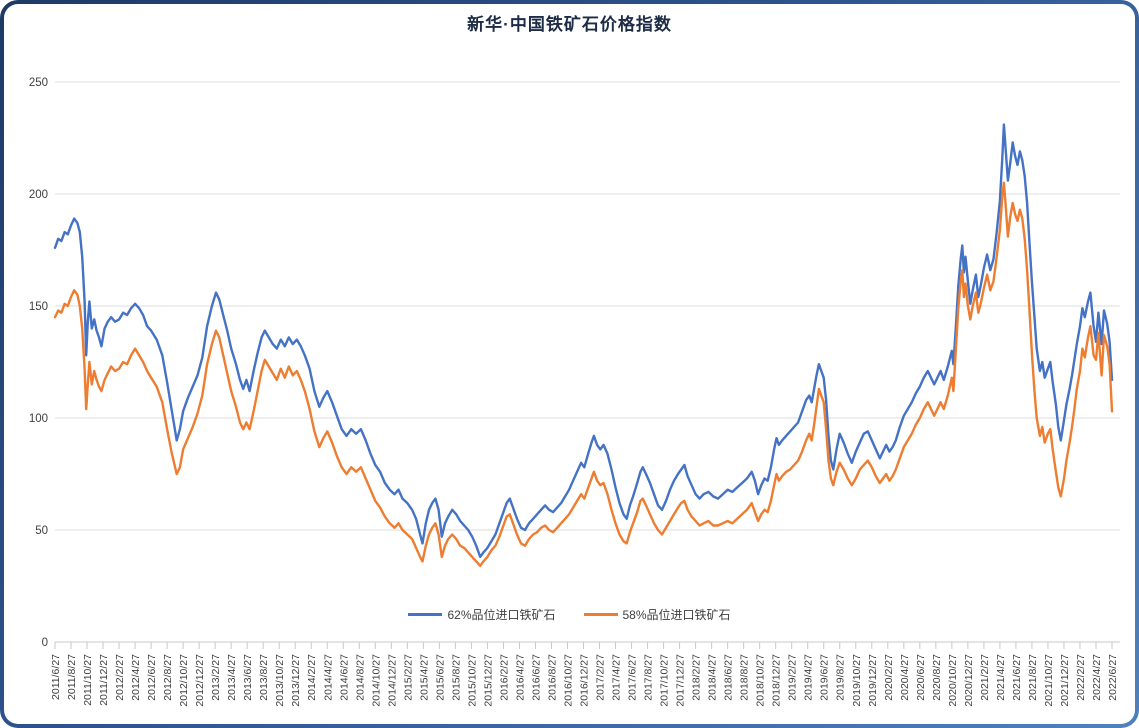 This screenshot has height=728, width=1139. Describe the element at coordinates (1017, 677) in the screenshot. I see `x-axis-label: 2021/6/27` at that location.